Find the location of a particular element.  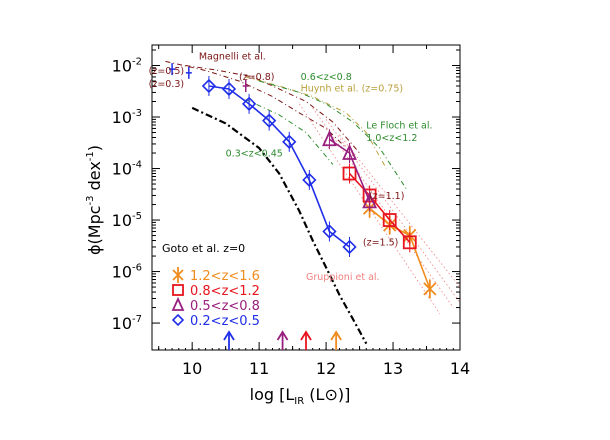

x-tick-label: 14 is located at coordinates (460, 368).